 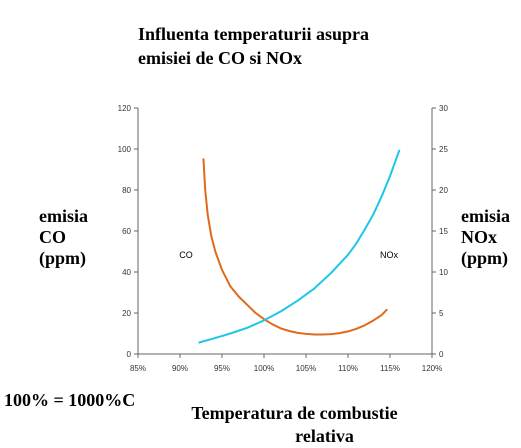 I want to click on y-right-tick-label: 20, so click(x=443, y=190).